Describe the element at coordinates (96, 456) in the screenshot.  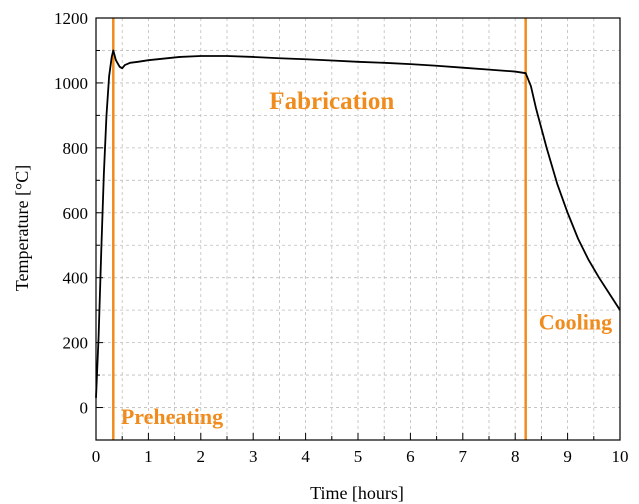
I see `x-tick-label: 0` at that location.